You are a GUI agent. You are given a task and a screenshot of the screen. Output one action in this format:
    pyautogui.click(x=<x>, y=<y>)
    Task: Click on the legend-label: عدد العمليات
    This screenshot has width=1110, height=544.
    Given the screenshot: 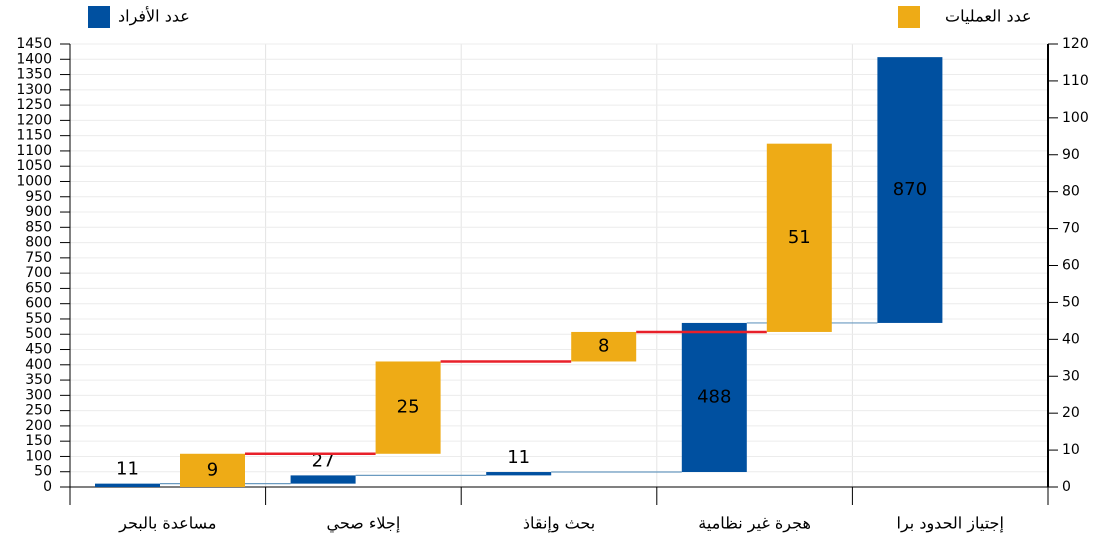 What is the action you would take?
    pyautogui.click(x=988, y=16)
    